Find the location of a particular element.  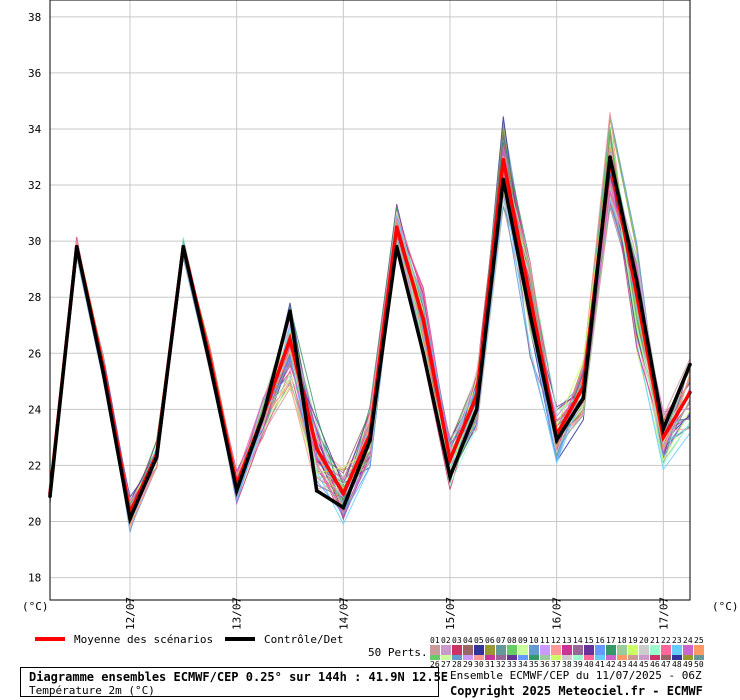

y-tick-label: 28 is located at coordinates (34, 297).